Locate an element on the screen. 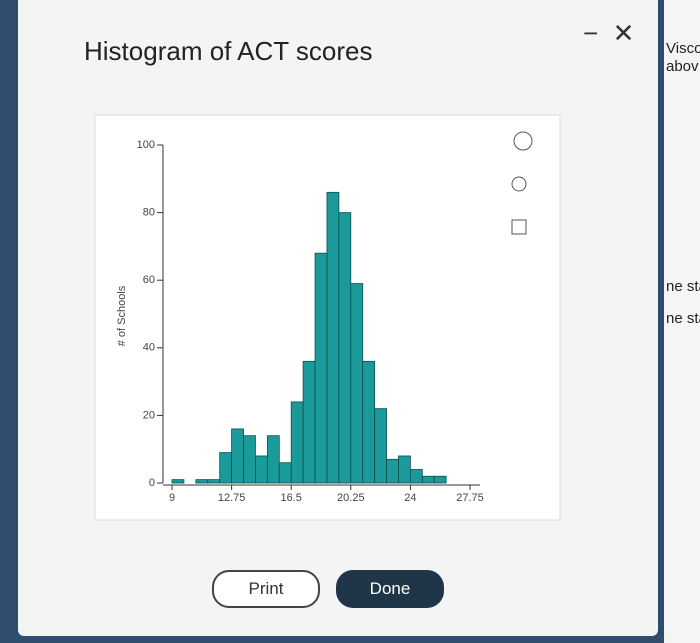  done-button: Done is located at coordinates (390, 589).